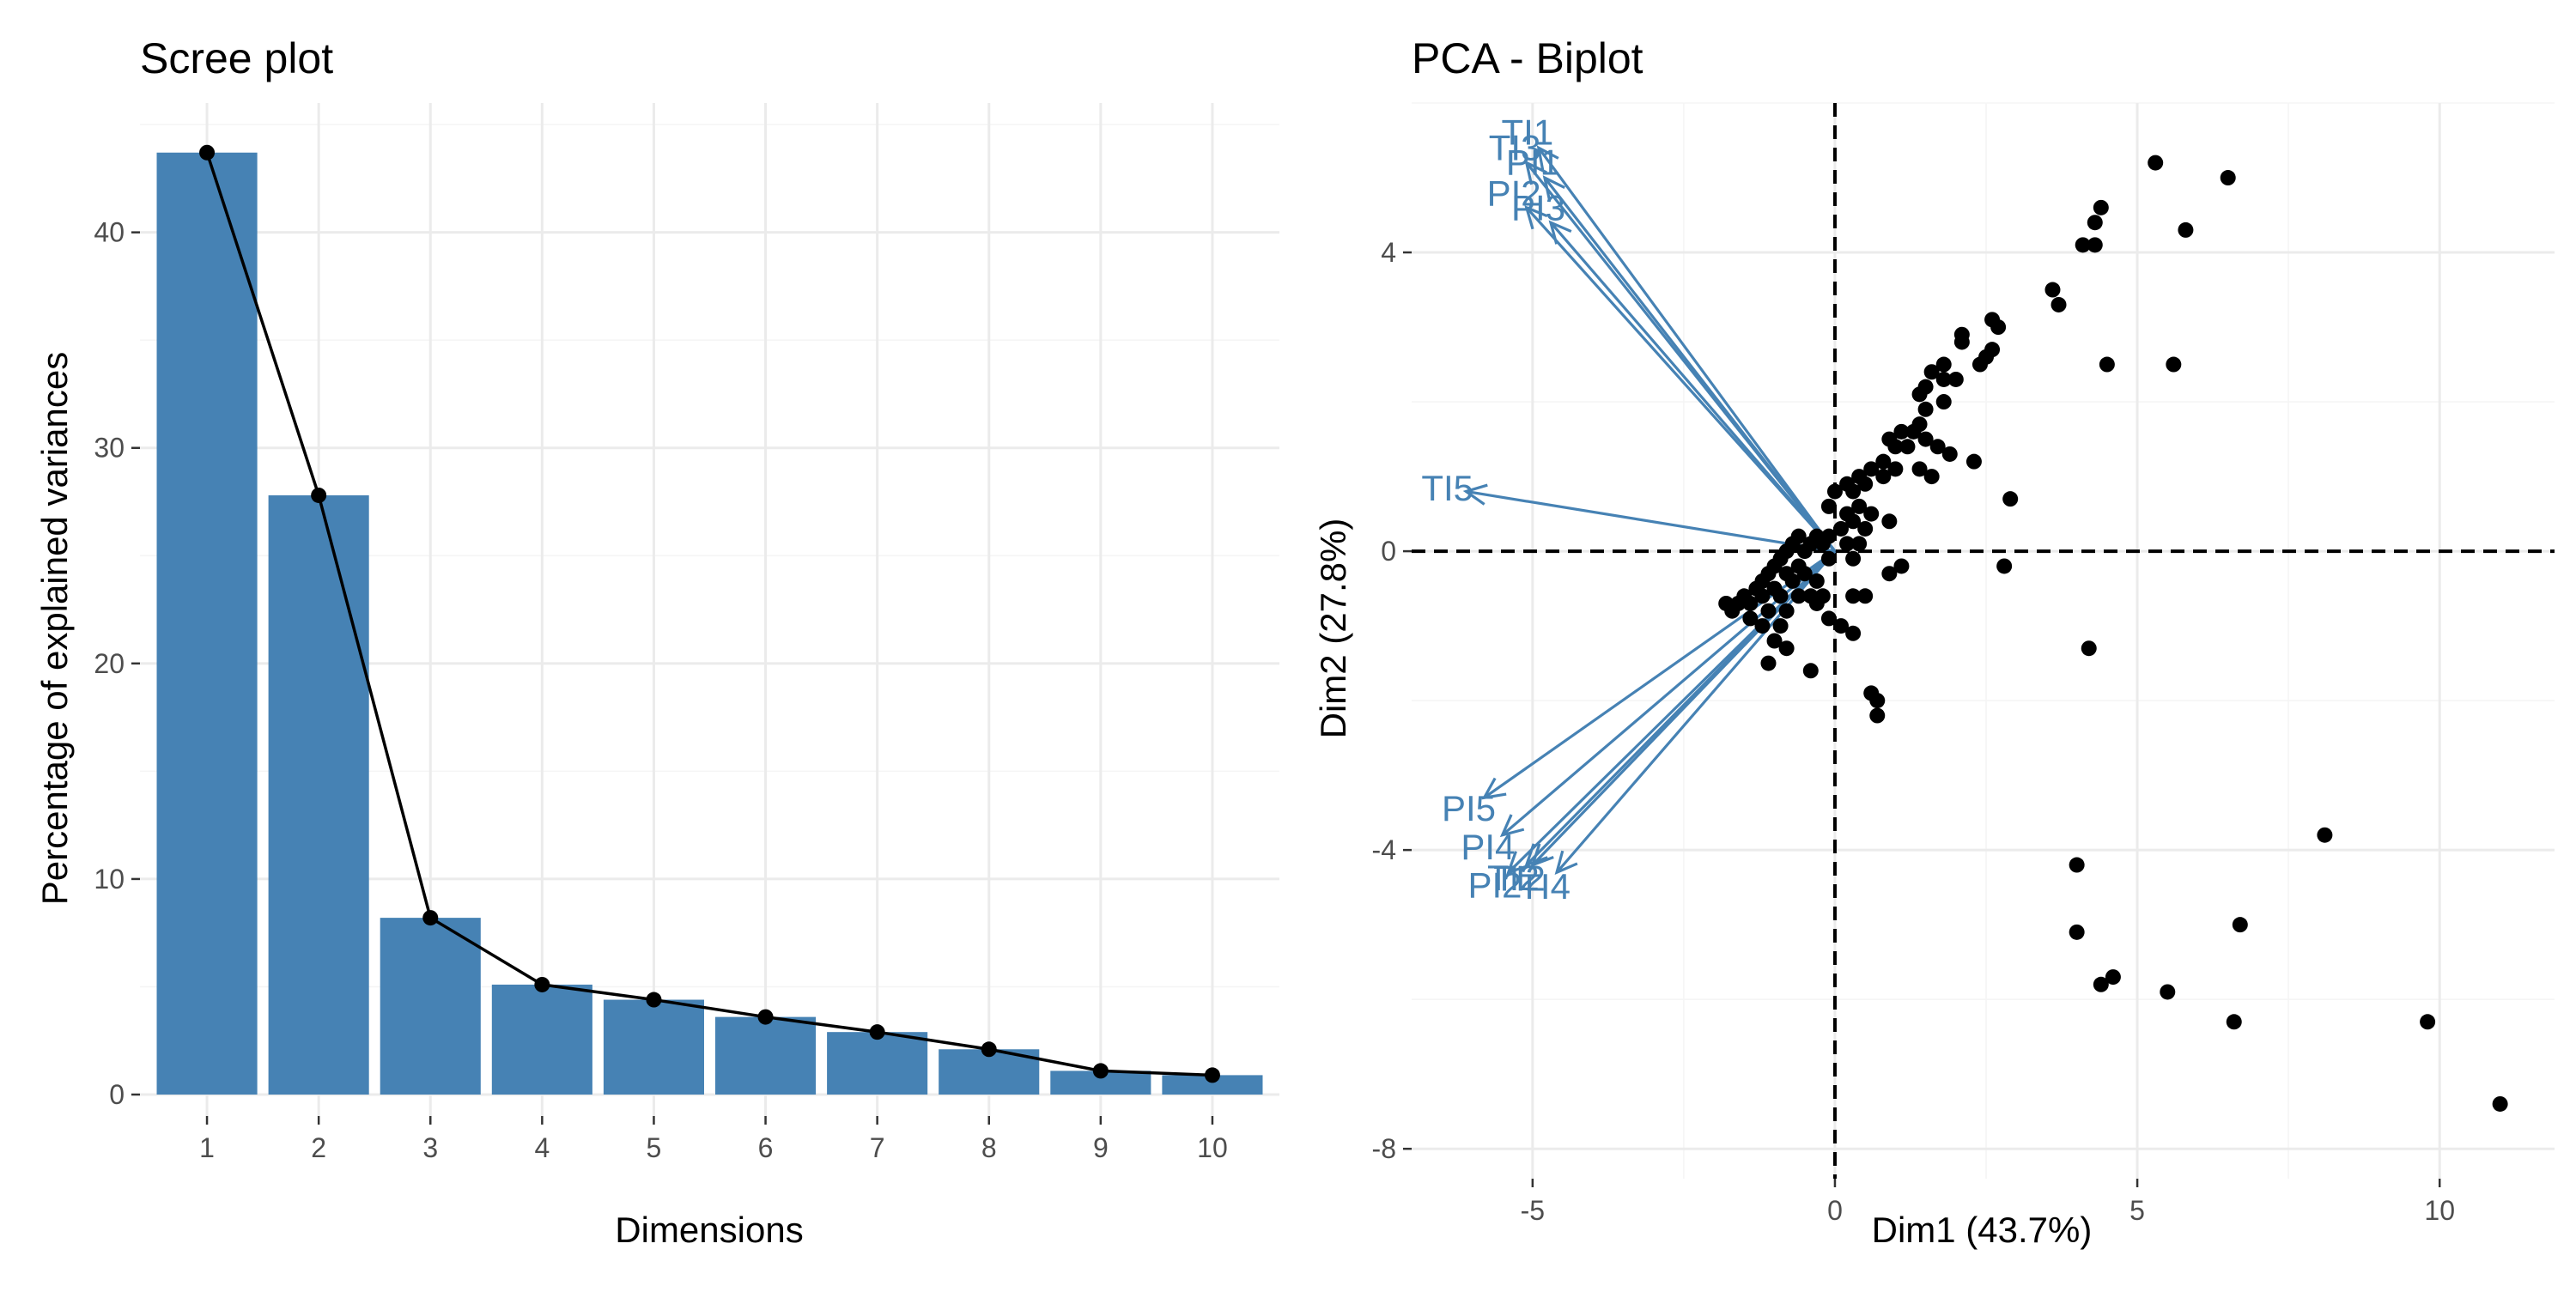 Image resolution: width=2576 pixels, height=1292 pixels. I want to click on scree-y-axis-title: Percentage of explained variances, so click(55, 628).